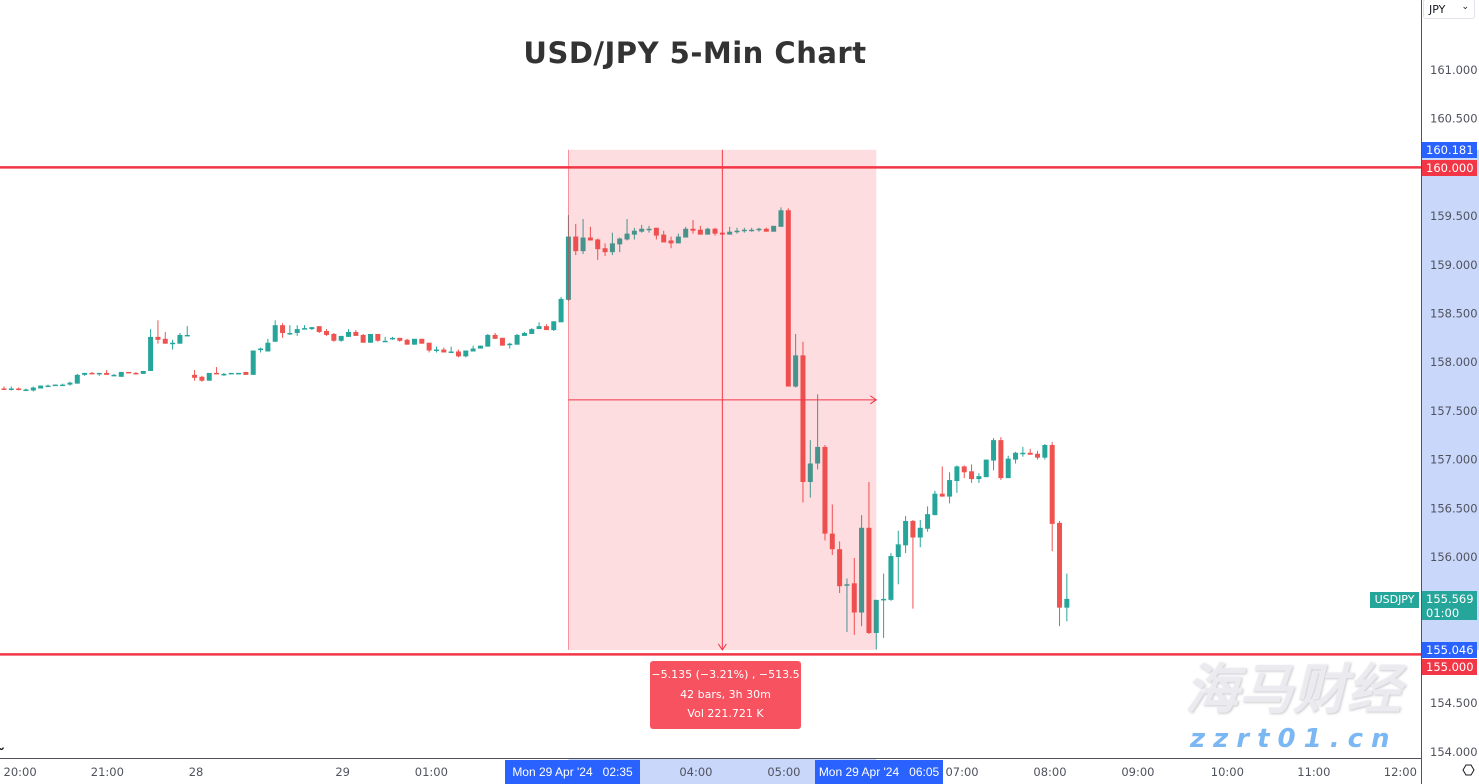  Describe the element at coordinates (873, 400) in the screenshot. I see `arrow-right-icon` at that location.